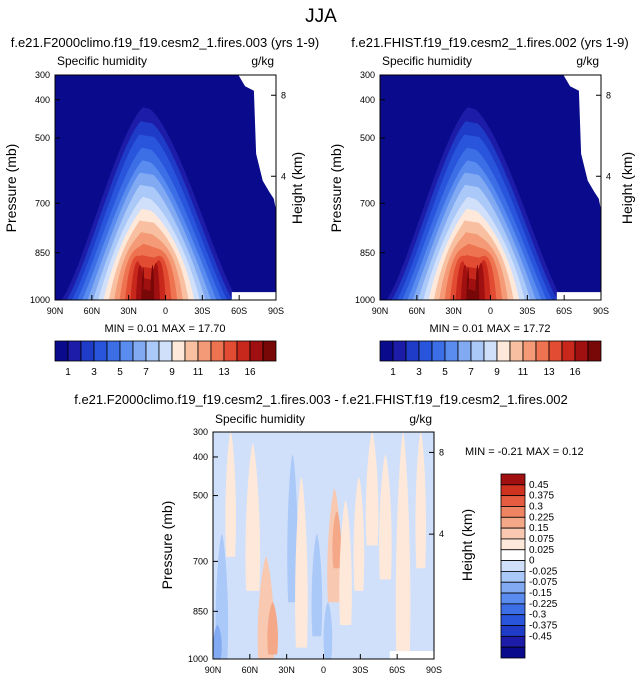 The image size is (642, 683). I want to click on panel-1-contours, so click(165, 187).